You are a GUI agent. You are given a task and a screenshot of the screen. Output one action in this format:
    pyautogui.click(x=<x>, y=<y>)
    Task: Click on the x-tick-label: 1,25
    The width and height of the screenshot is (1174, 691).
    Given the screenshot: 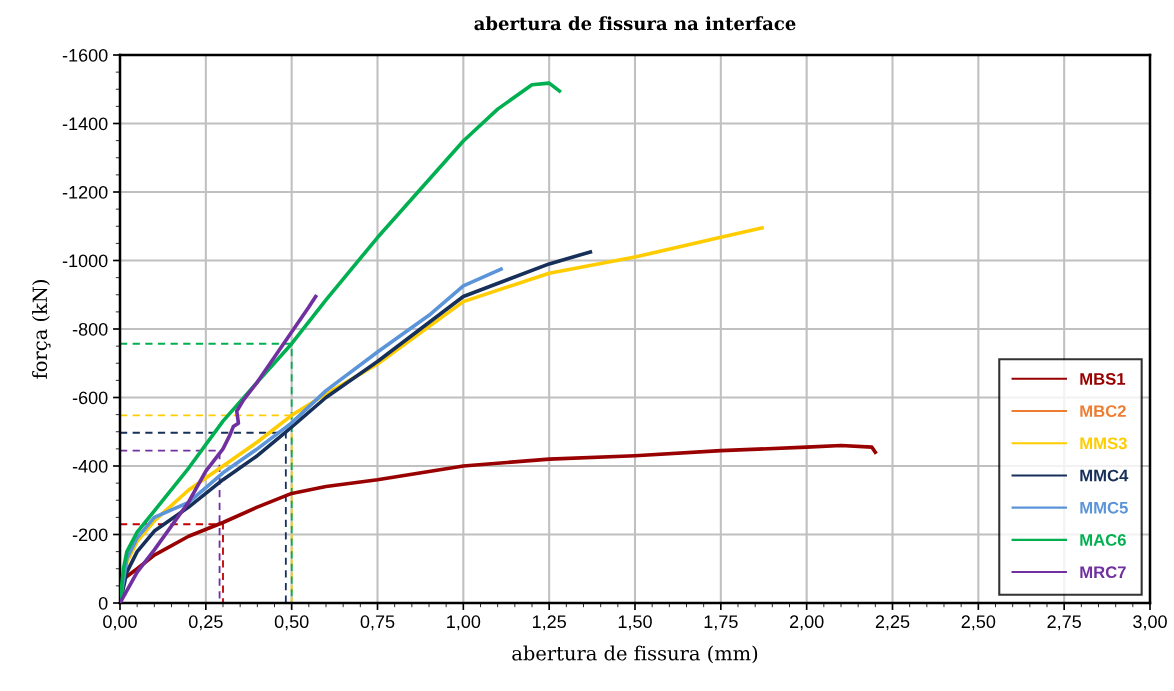 What is the action you would take?
    pyautogui.click(x=549, y=623)
    